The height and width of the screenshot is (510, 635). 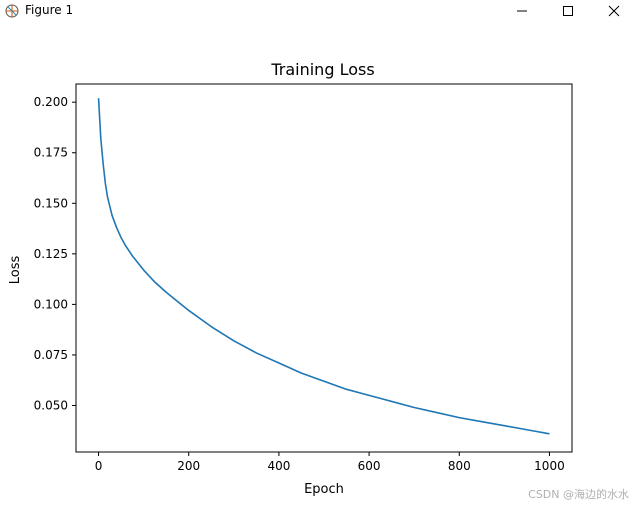 I want to click on y-axis: 0.050 0.075 0.100 0.125 0.150 0.175 0.200, so click(x=55, y=253).